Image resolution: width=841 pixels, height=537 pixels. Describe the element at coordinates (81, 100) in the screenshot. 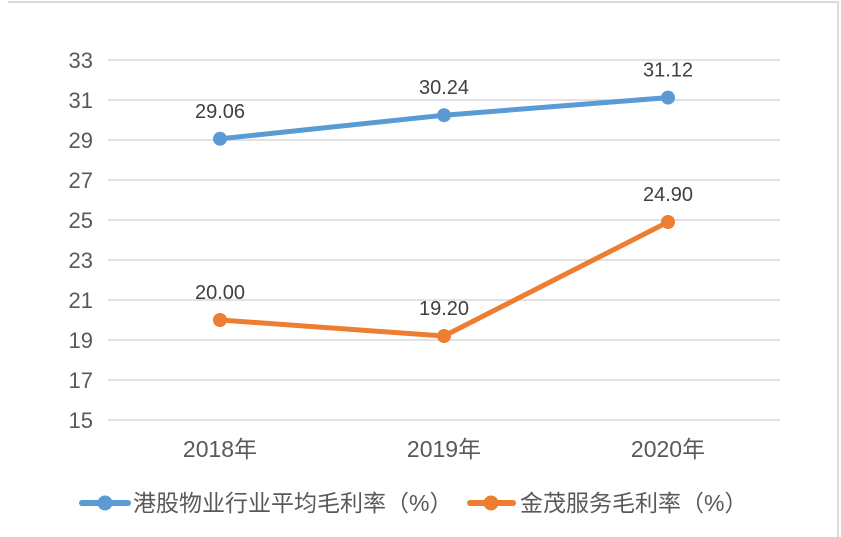

I see `y-tick-label: 31` at that location.